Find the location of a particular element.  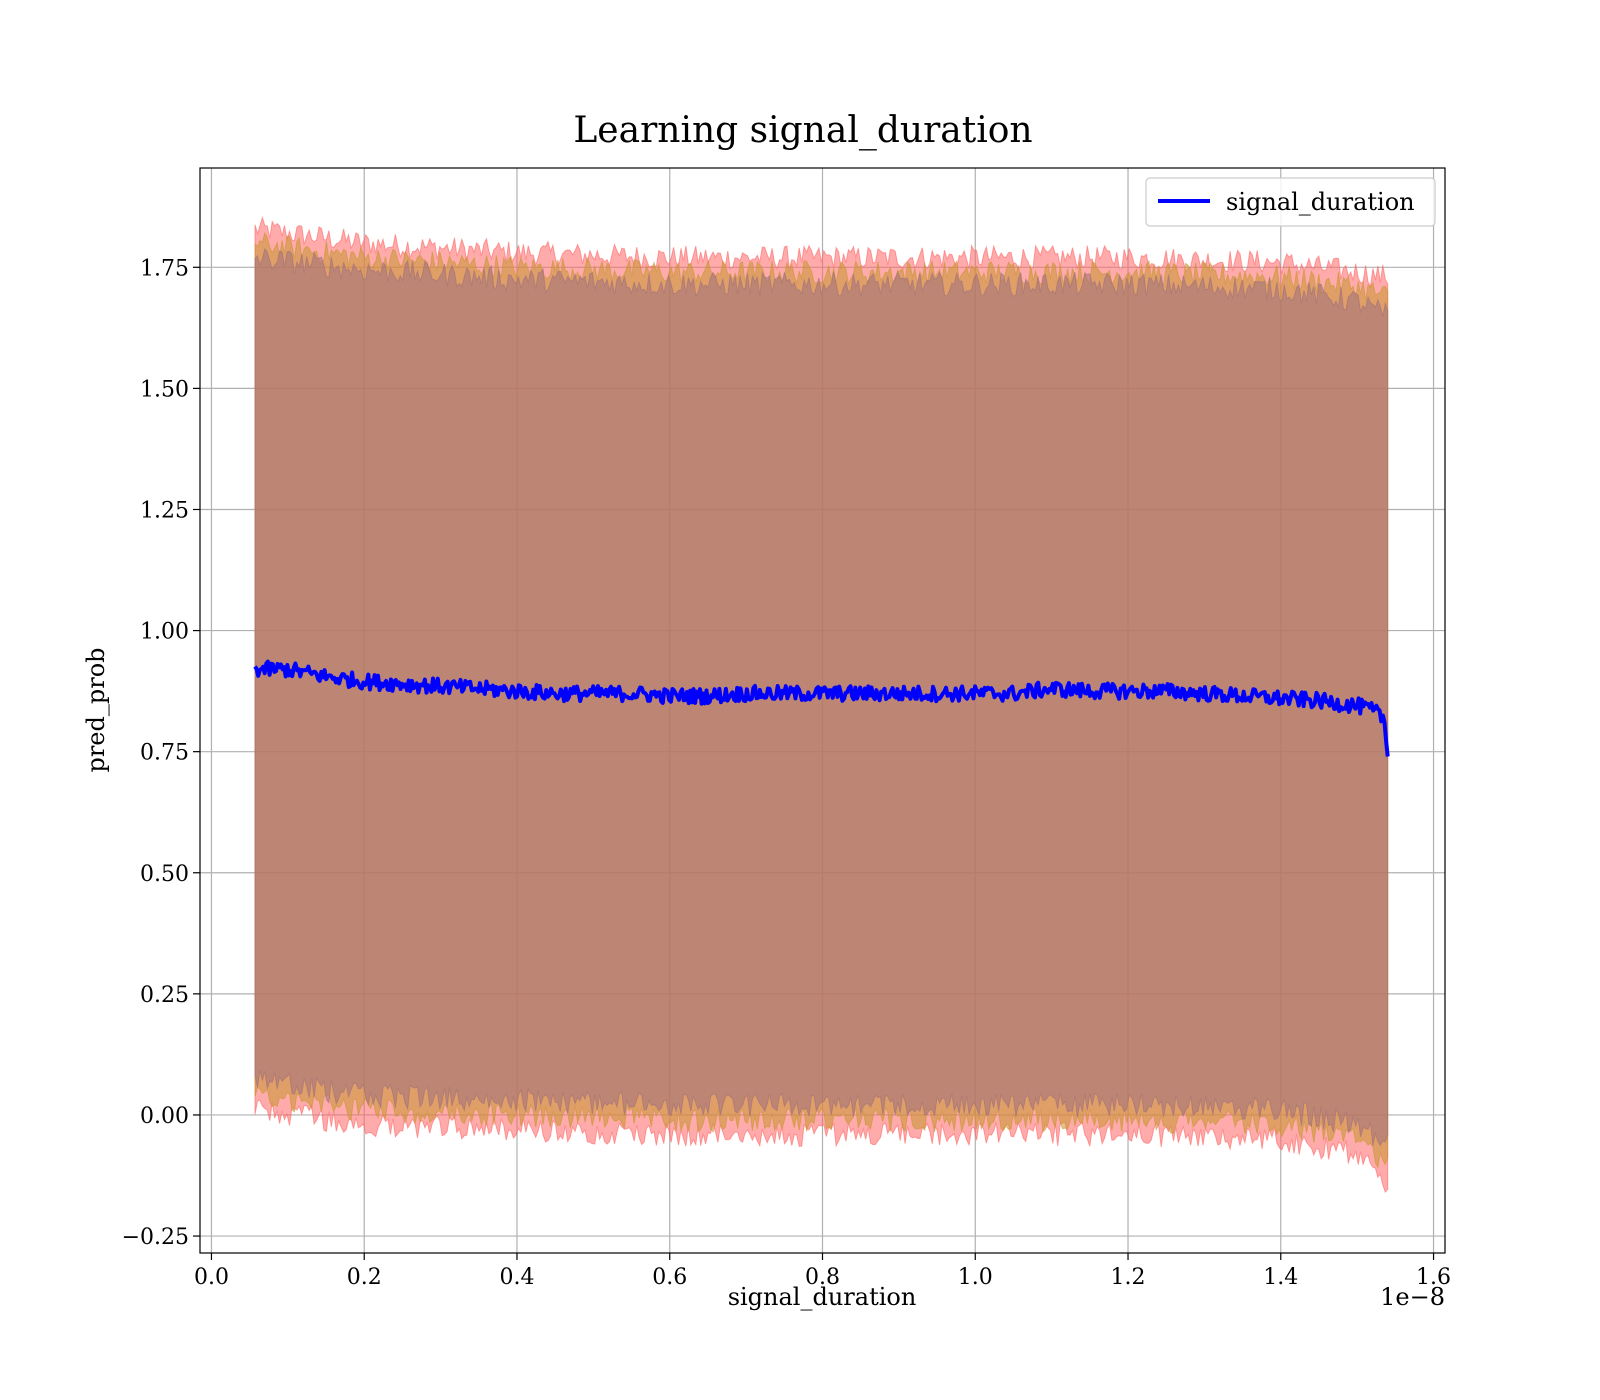

x-axis-offset-label: 1e−8 is located at coordinates (1412, 1297).